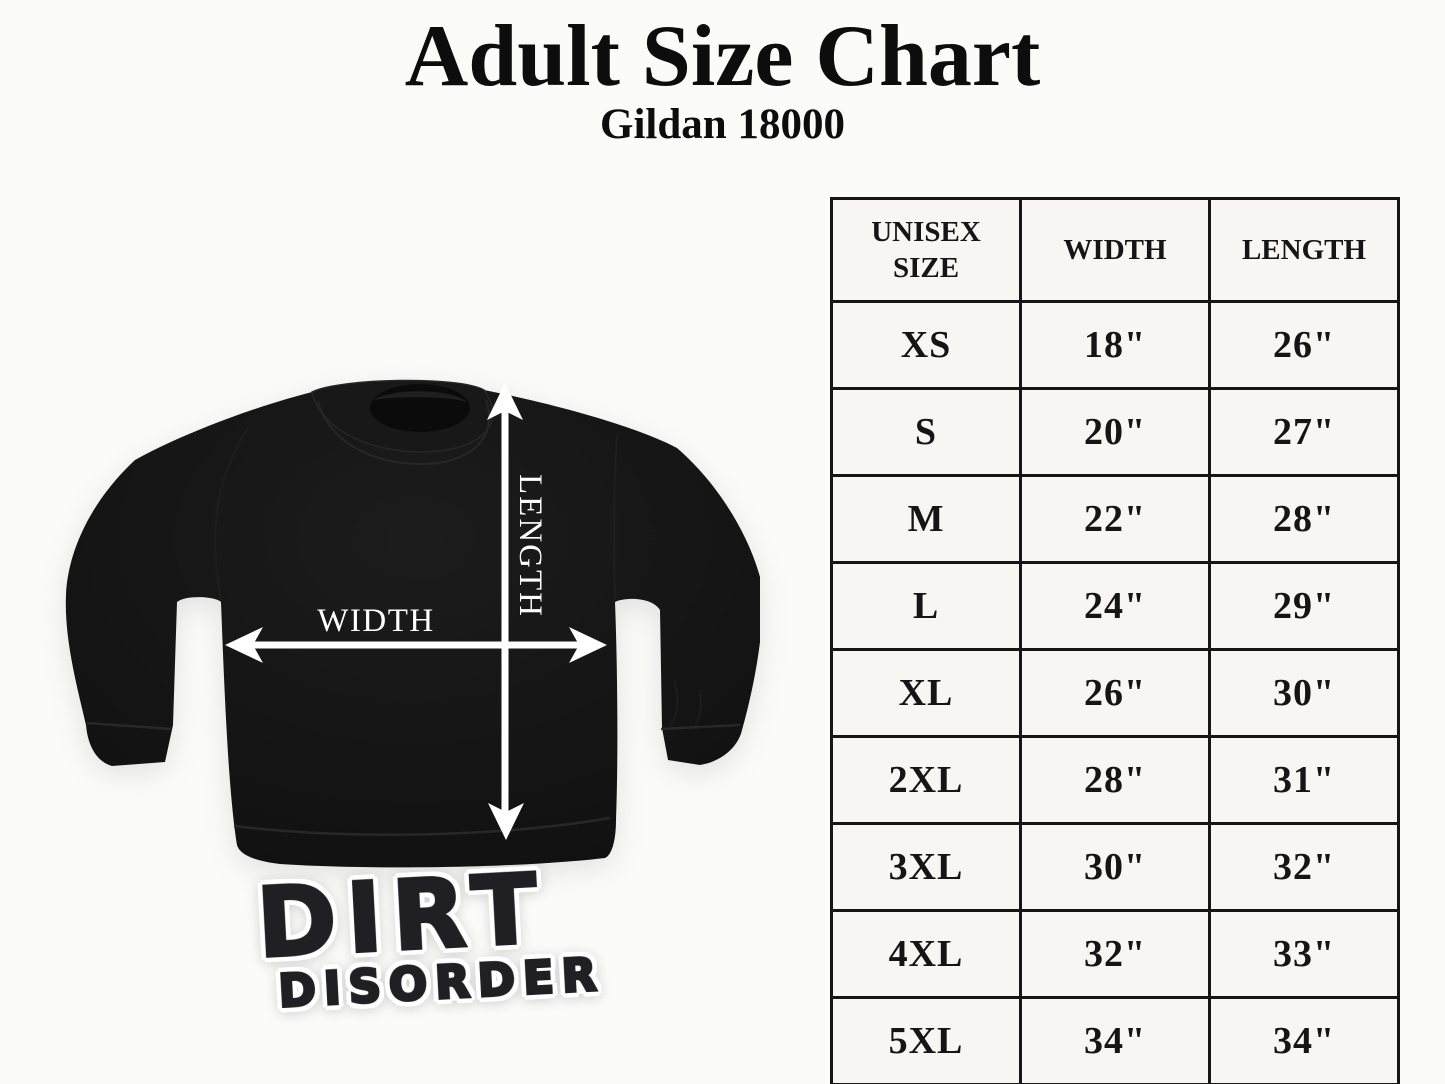 This screenshot has width=1445, height=1084. I want to click on size-cell: L, so click(926, 606).